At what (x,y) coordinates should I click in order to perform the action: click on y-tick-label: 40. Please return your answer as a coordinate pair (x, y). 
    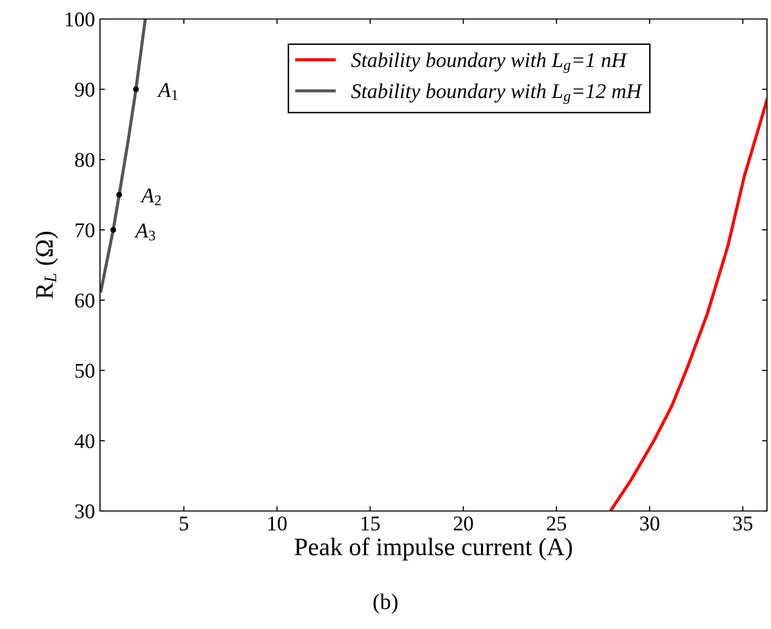
    Looking at the image, I should click on (84, 441).